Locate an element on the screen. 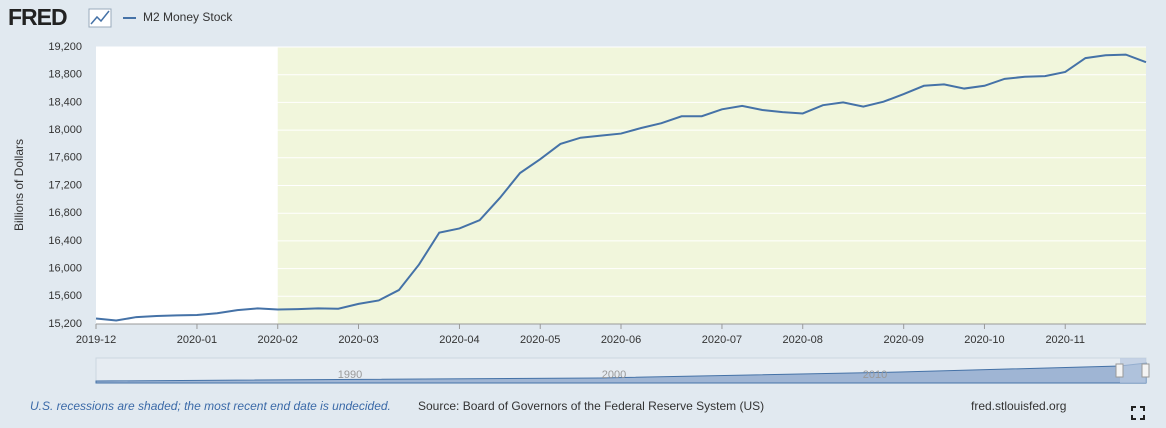  logo: FRED is located at coordinates (37, 17).